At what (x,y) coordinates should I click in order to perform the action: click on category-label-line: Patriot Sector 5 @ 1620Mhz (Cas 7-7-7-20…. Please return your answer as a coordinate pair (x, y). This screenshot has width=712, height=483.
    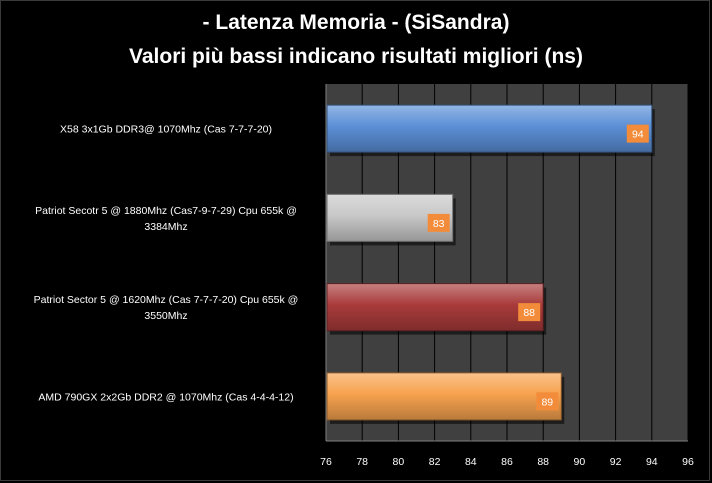
    Looking at the image, I should click on (166, 300).